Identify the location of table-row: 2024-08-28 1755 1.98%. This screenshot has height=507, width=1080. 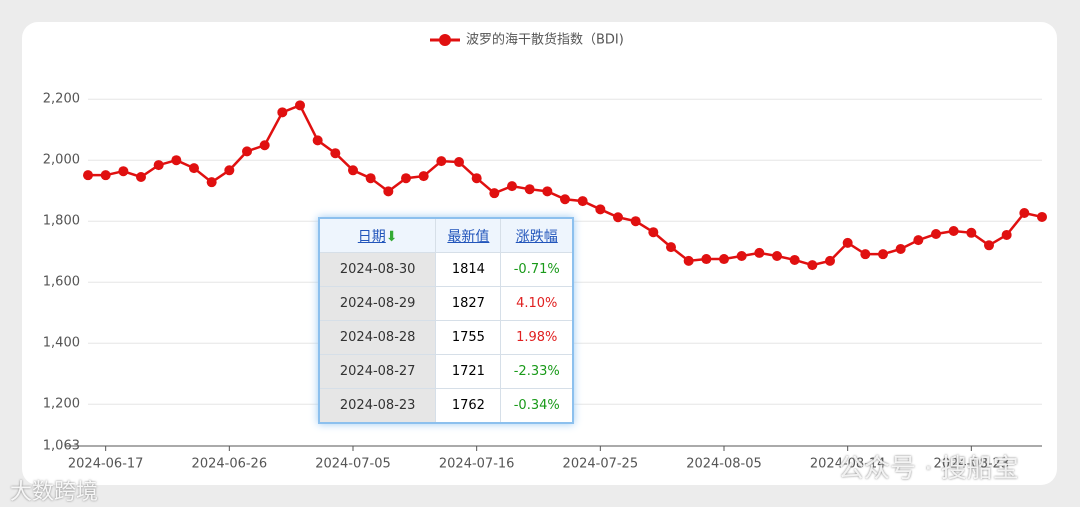
(446, 337).